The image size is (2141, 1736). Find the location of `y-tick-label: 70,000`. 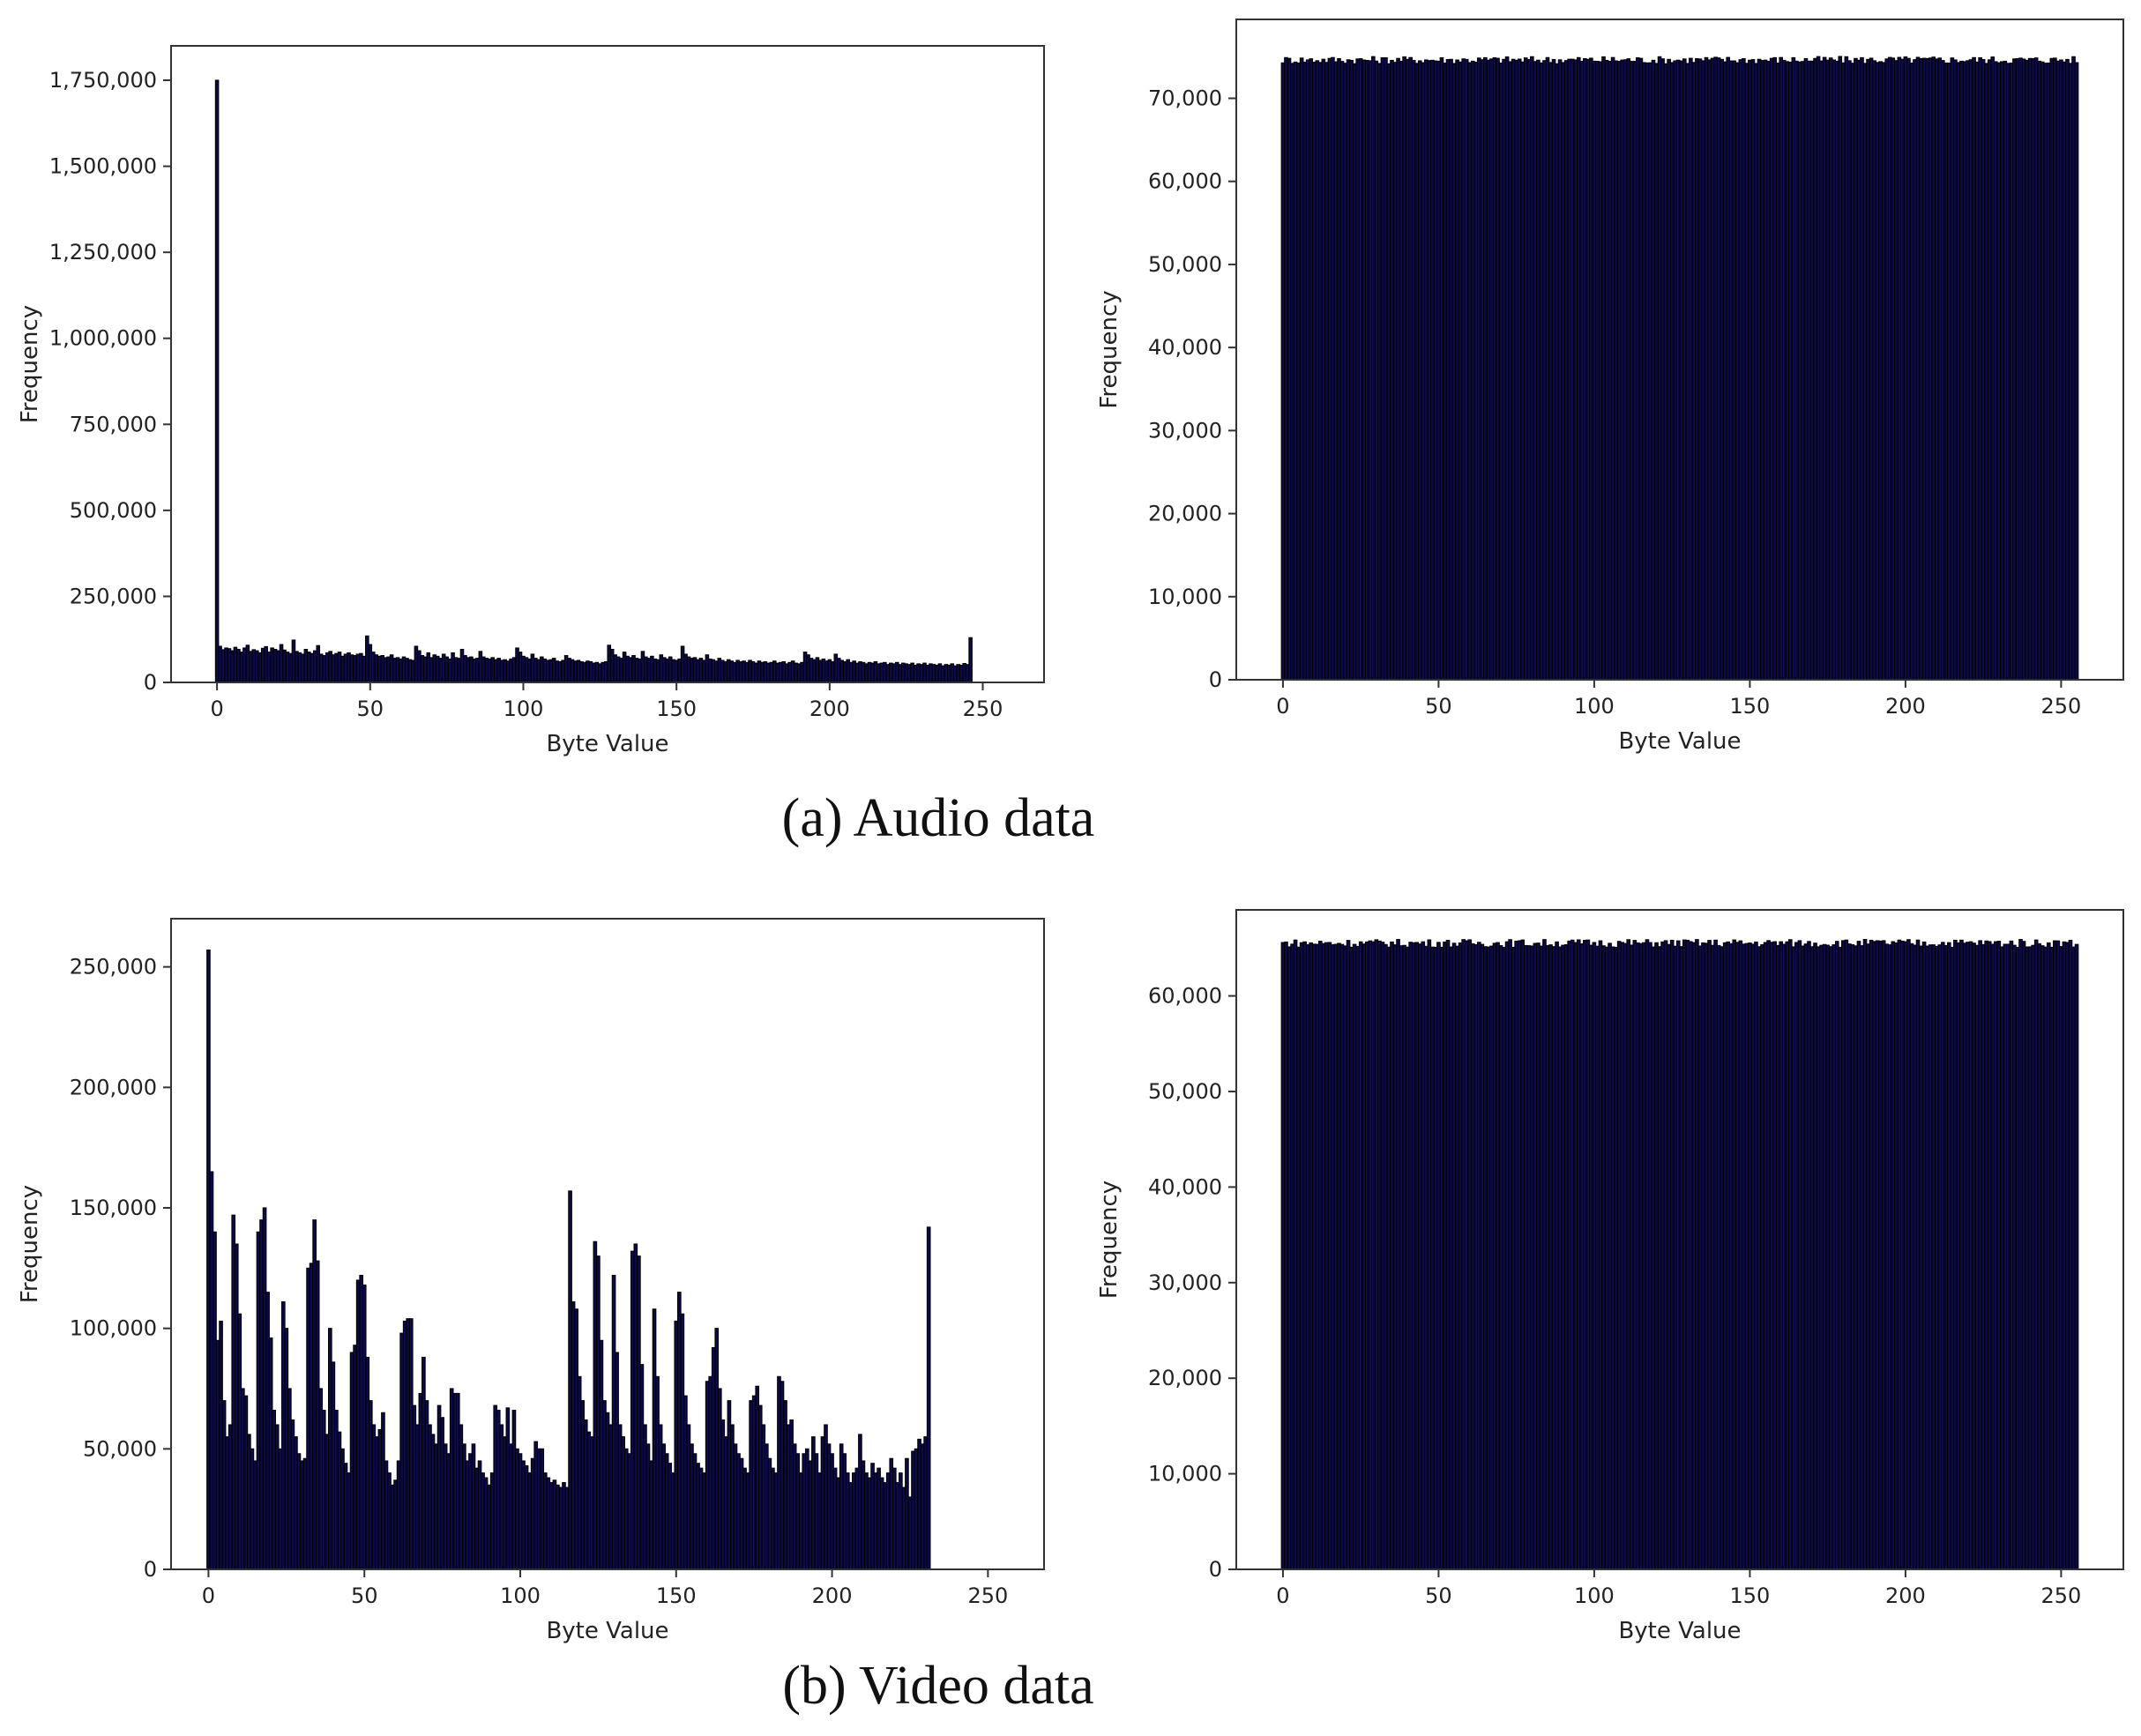

y-tick-label: 70,000 is located at coordinates (1185, 98).